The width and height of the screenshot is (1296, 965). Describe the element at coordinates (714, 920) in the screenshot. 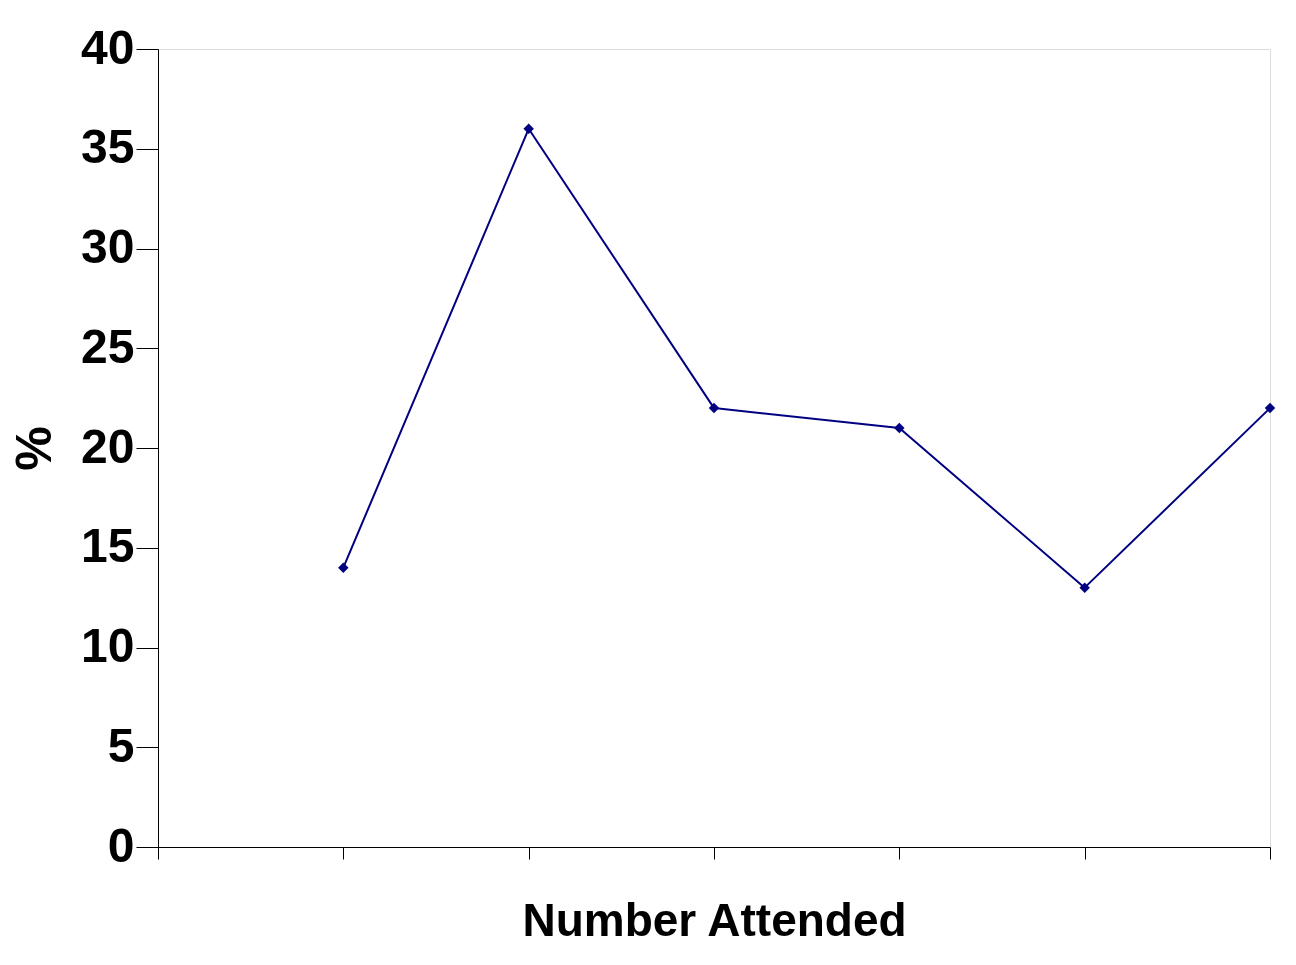

I see `x-axis-title: Number Attended` at that location.